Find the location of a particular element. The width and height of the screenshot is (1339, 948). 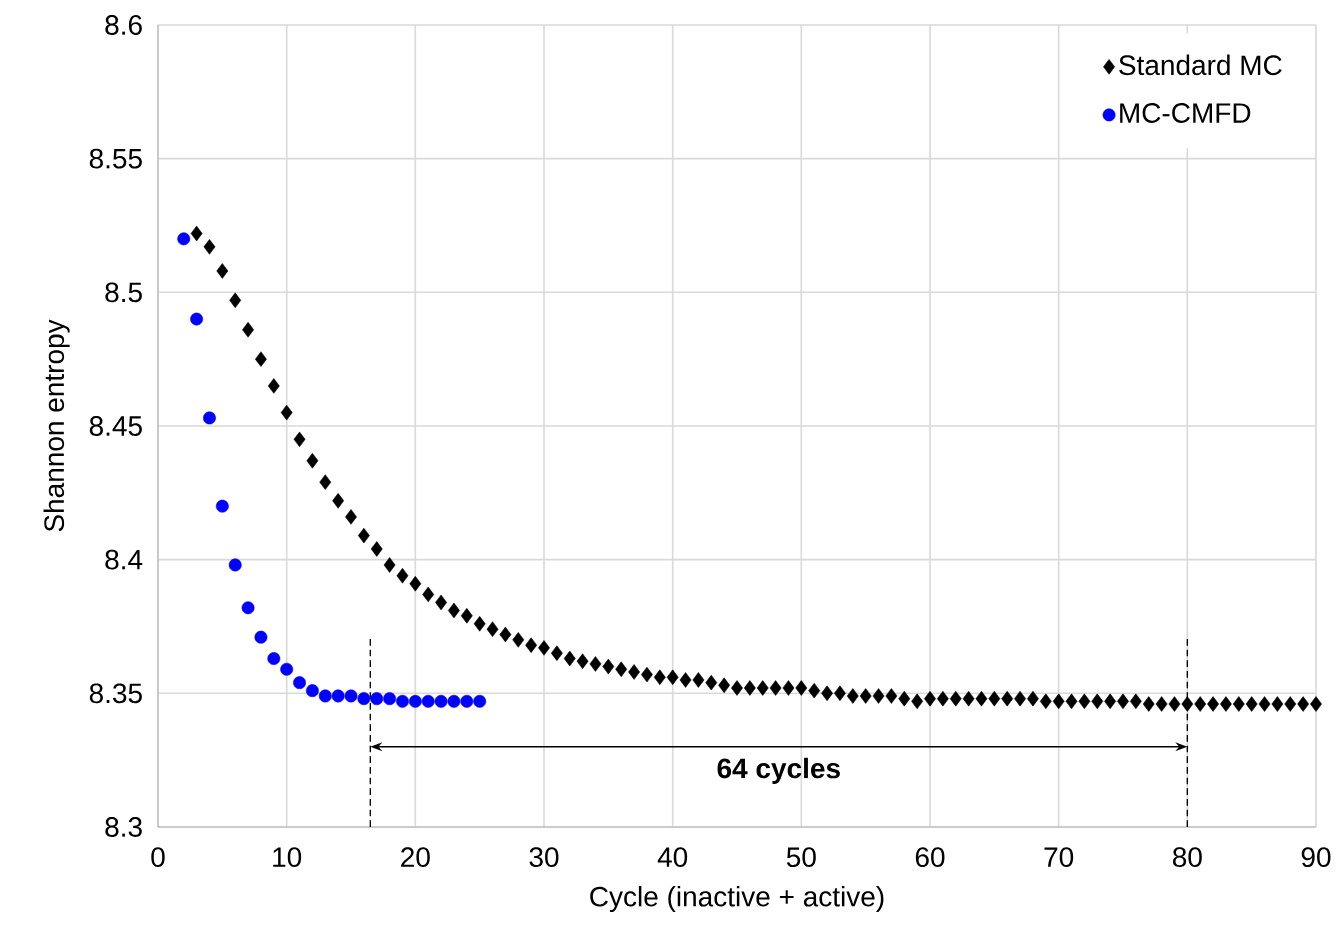

x-tick-label: 30 is located at coordinates (544, 857).